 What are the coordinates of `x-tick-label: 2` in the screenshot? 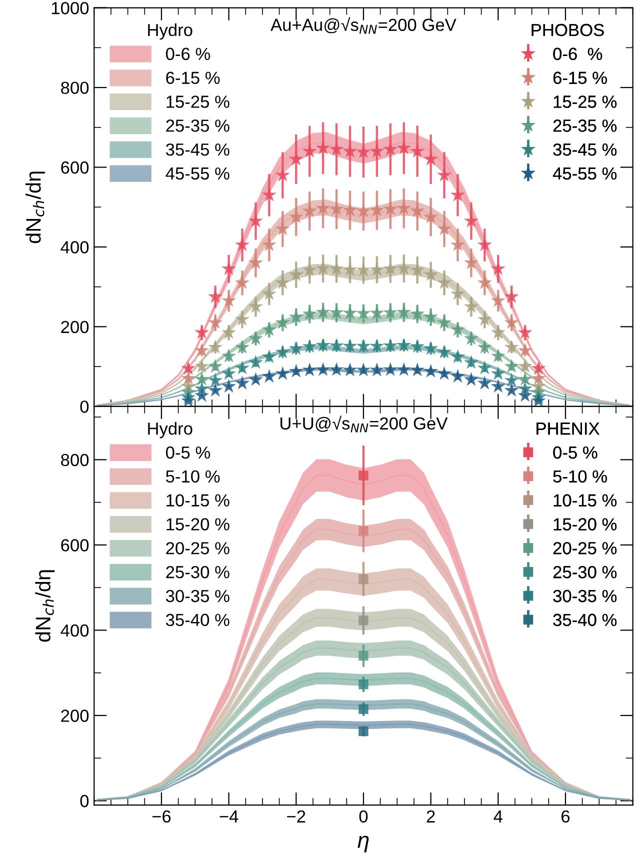 It's located at (430, 816).